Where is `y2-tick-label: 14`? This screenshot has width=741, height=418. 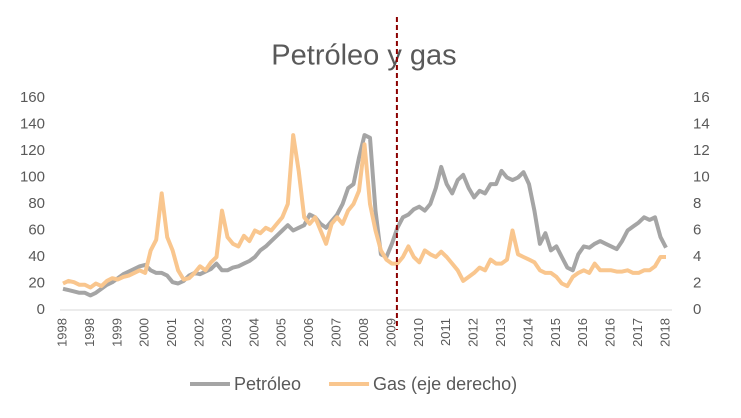 y2-tick-label: 14 is located at coordinates (701, 123).